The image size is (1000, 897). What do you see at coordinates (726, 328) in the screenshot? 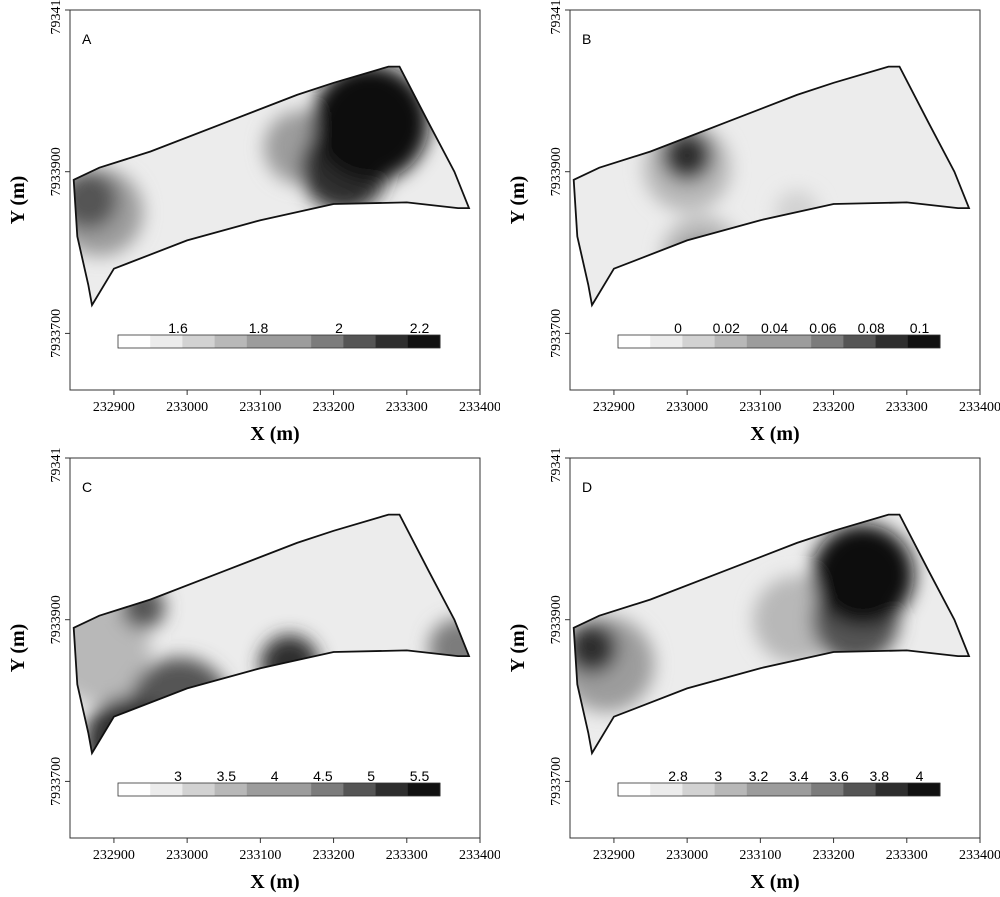
I see `legend-label: 0.02` at bounding box center [726, 328].